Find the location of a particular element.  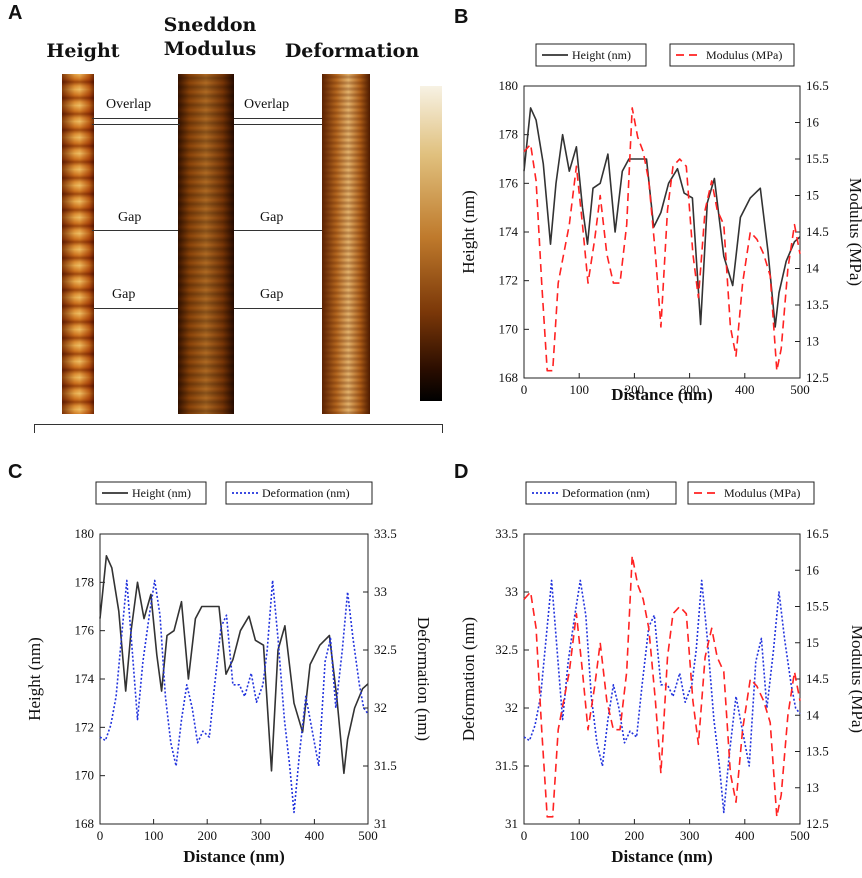

chart-d-x-tick-label: 0 is located at coordinates (524, 835).